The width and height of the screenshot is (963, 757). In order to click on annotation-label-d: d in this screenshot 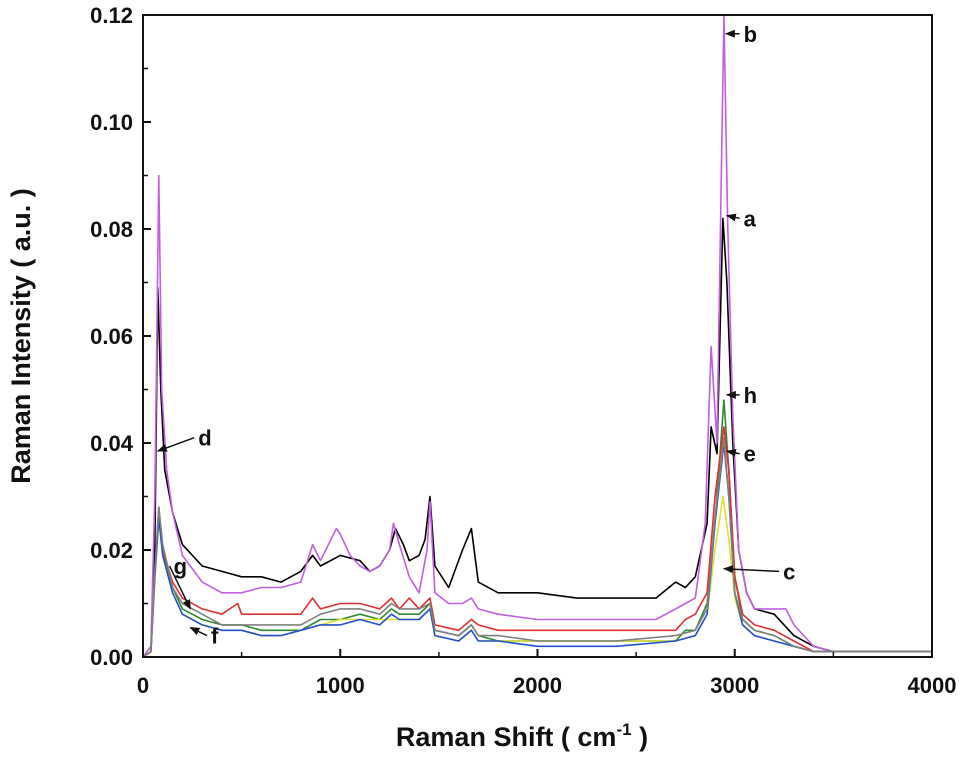, I will do `click(204, 438)`.